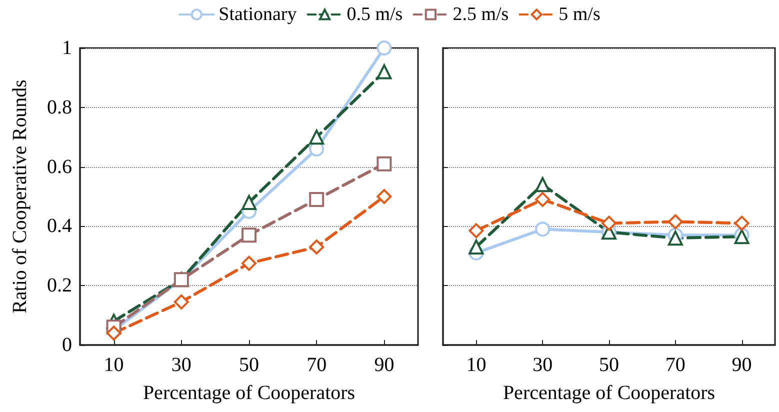 The height and width of the screenshot is (412, 779). I want to click on y-tick-label: 1, so click(67, 48).